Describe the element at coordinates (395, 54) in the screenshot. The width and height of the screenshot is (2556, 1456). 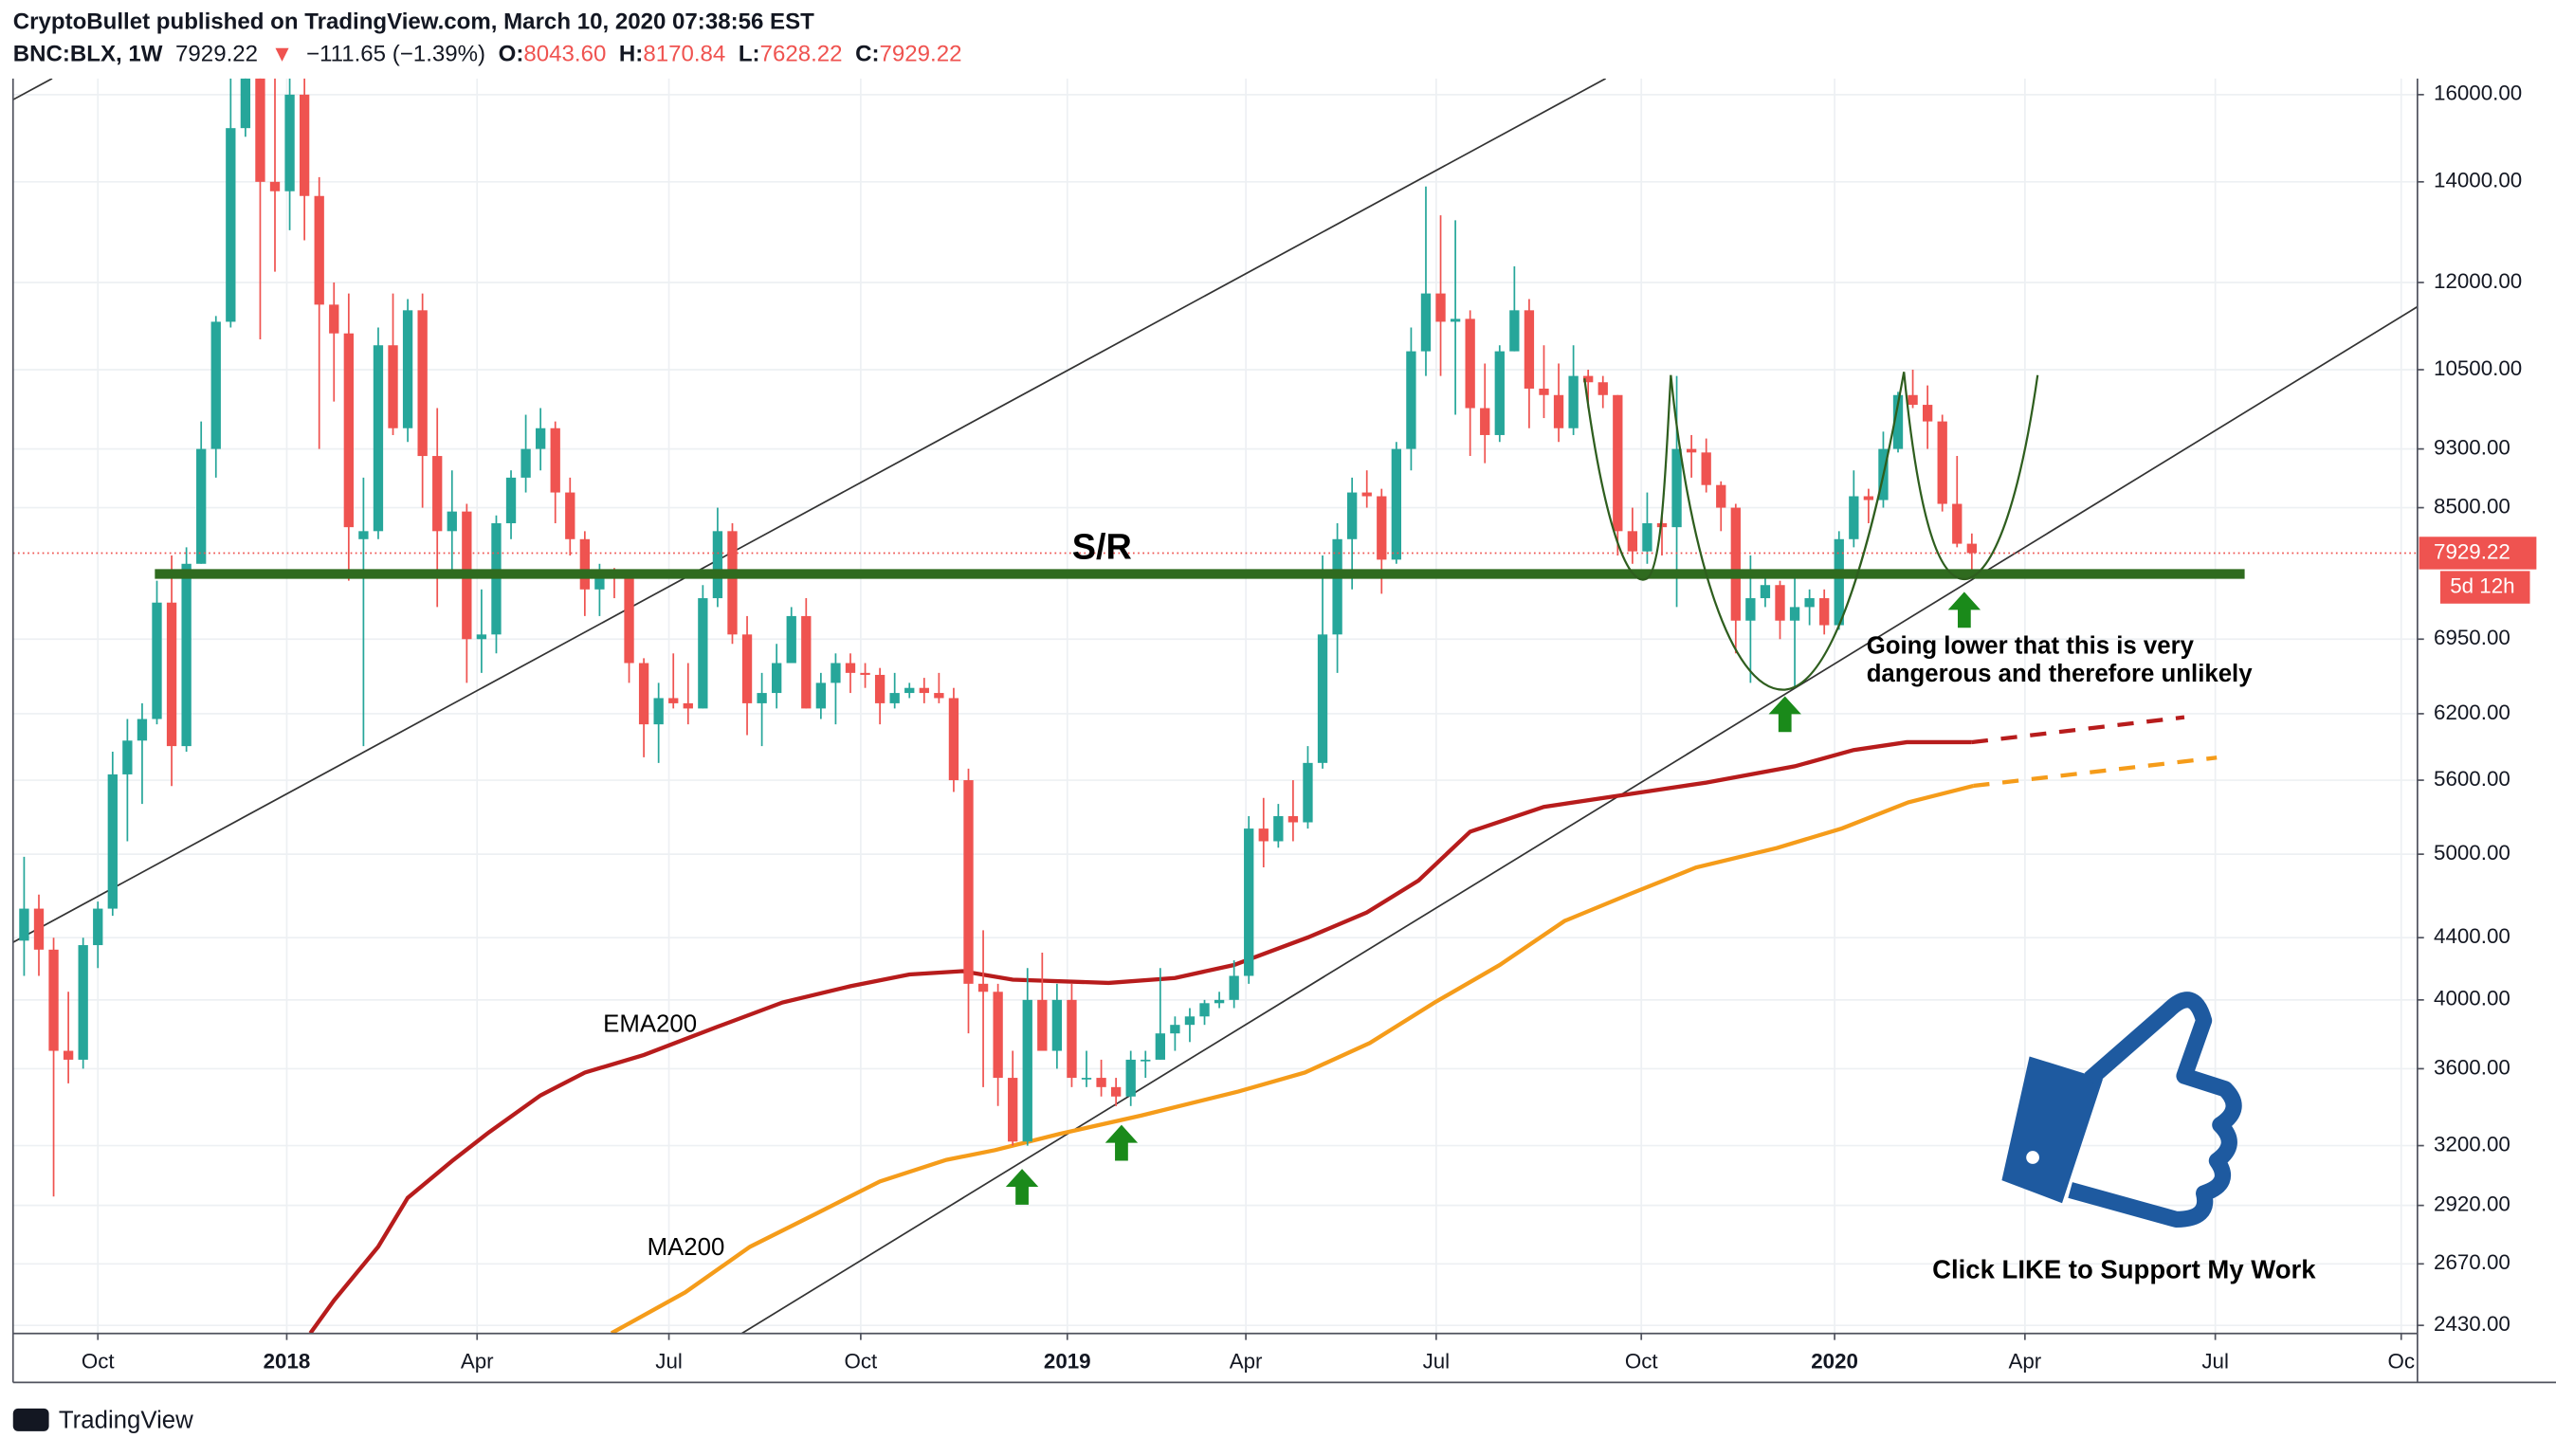
I see `change: −111.65 (−1.39%)` at that location.